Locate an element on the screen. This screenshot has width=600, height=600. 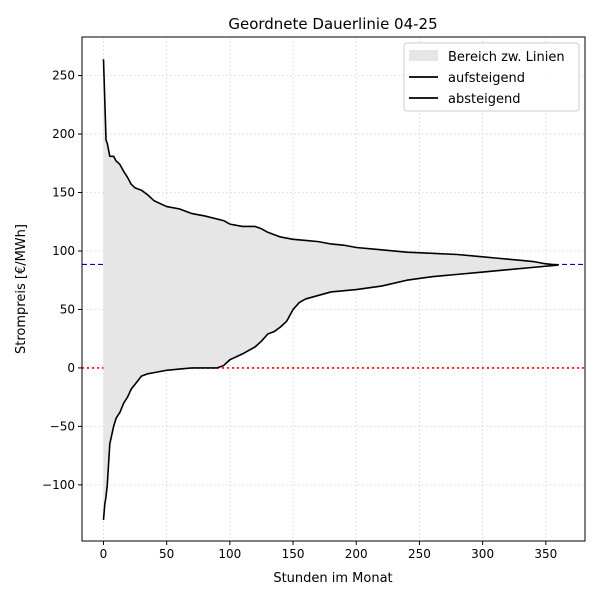
x-tick-label: 350 is located at coordinates (545, 554).